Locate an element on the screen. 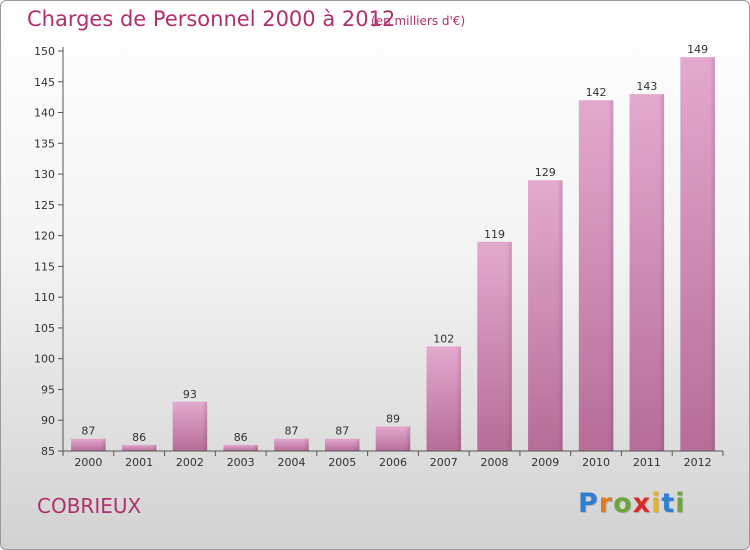 Image resolution: width=750 pixels, height=550 pixels. x-tick-label: 2007 is located at coordinates (444, 462).